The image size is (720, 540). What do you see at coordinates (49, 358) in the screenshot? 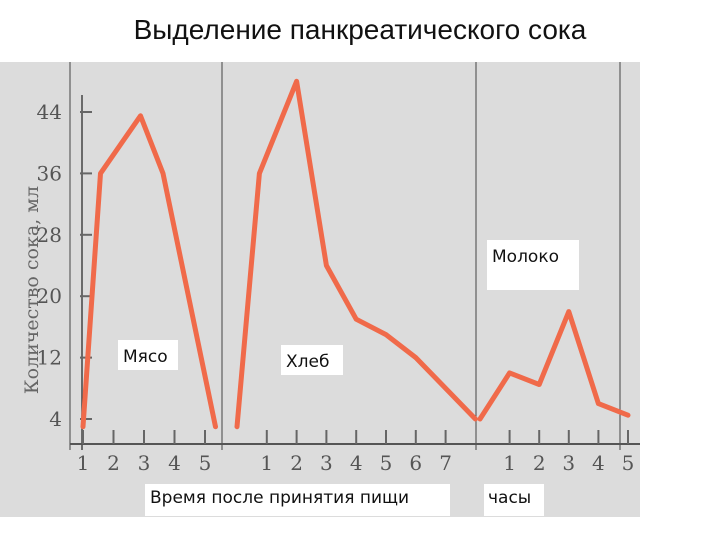
I see `y-tick-label: 12` at bounding box center [49, 358].